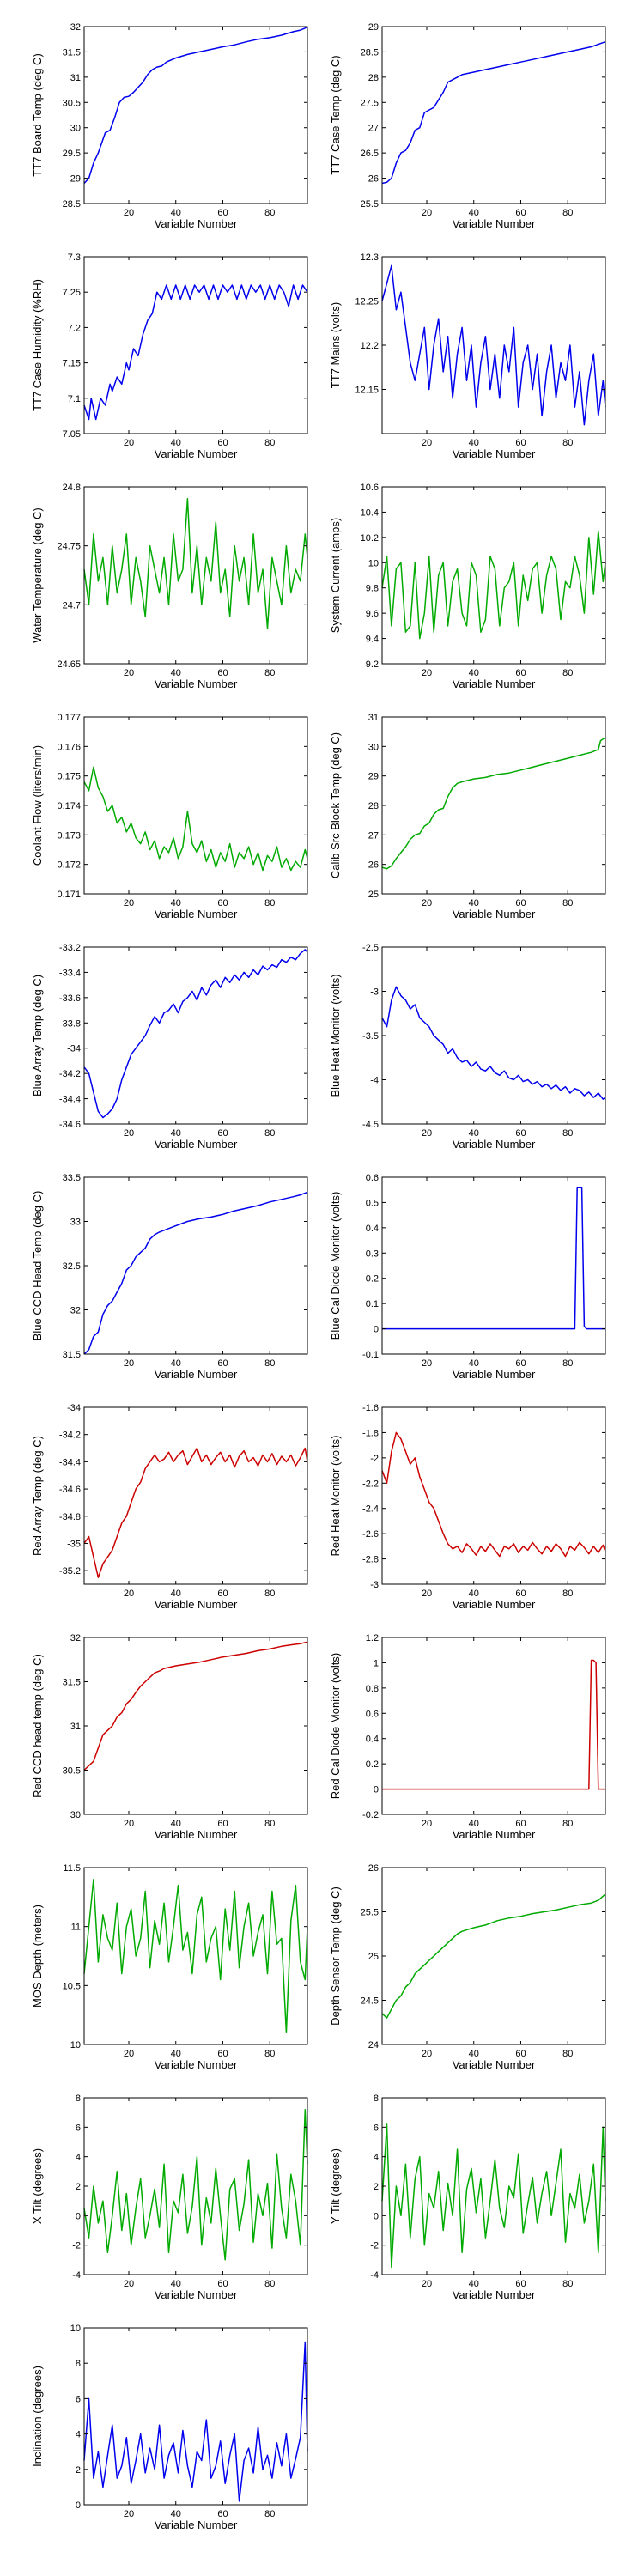 The image size is (644, 2576). Describe the element at coordinates (72, 204) in the screenshot. I see `y-tick-label: 28.5` at that location.